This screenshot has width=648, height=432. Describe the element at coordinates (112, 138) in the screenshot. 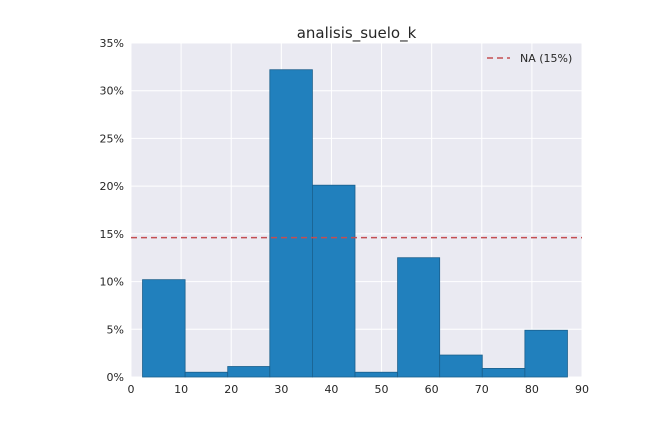

I see `y-tick-label: 25%` at that location.